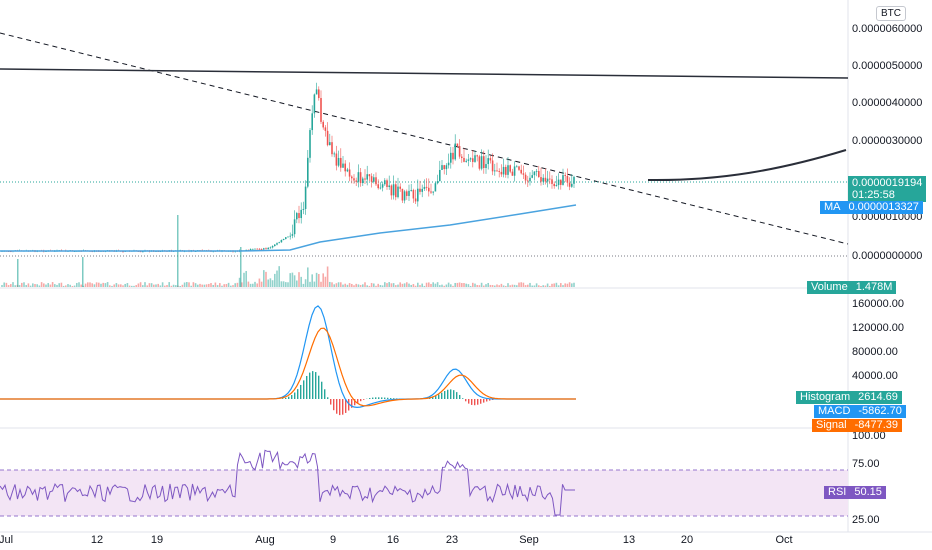 This screenshot has height=550, width=932. Describe the element at coordinates (6, 540) in the screenshot. I see `time-tick: Jul` at that location.